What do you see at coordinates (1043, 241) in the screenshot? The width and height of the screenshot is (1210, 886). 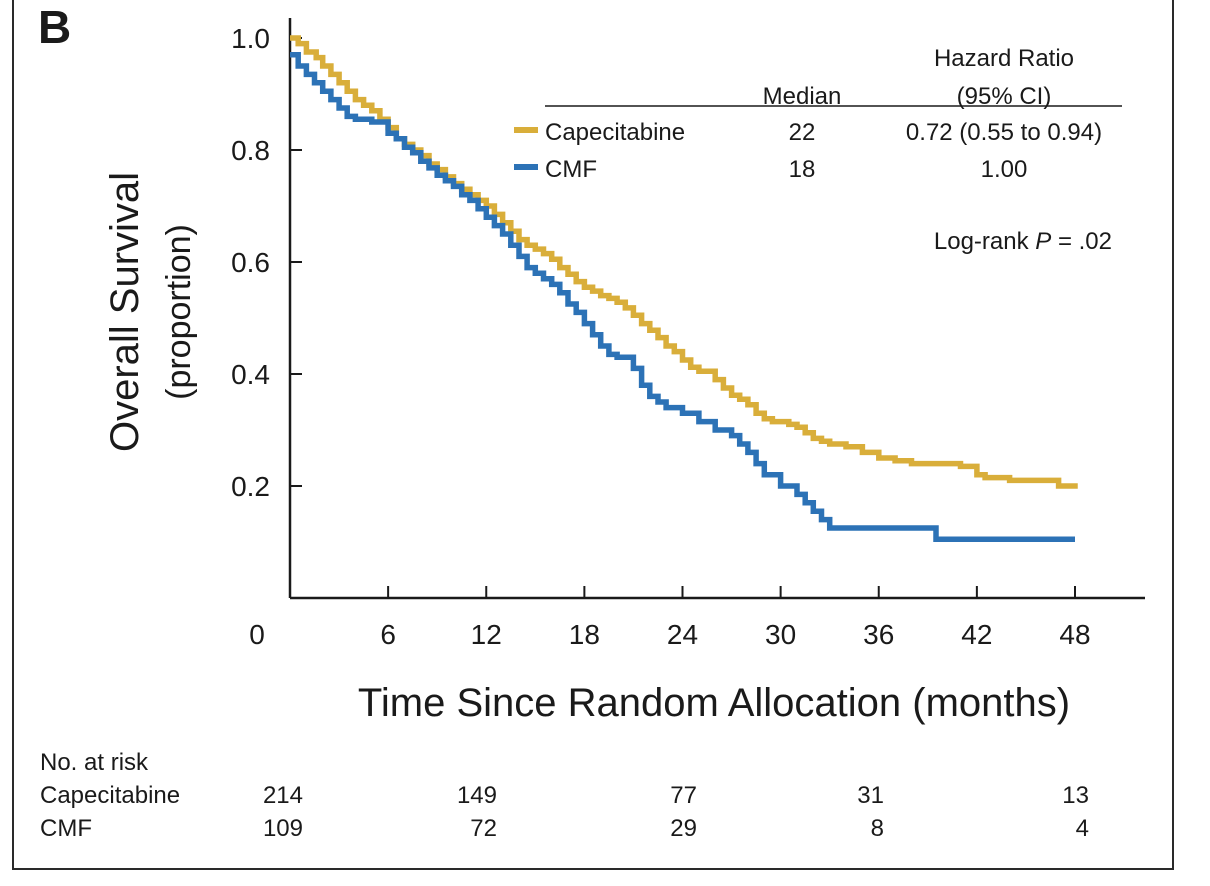 I see `logrank-p-symbol: P` at bounding box center [1043, 241].